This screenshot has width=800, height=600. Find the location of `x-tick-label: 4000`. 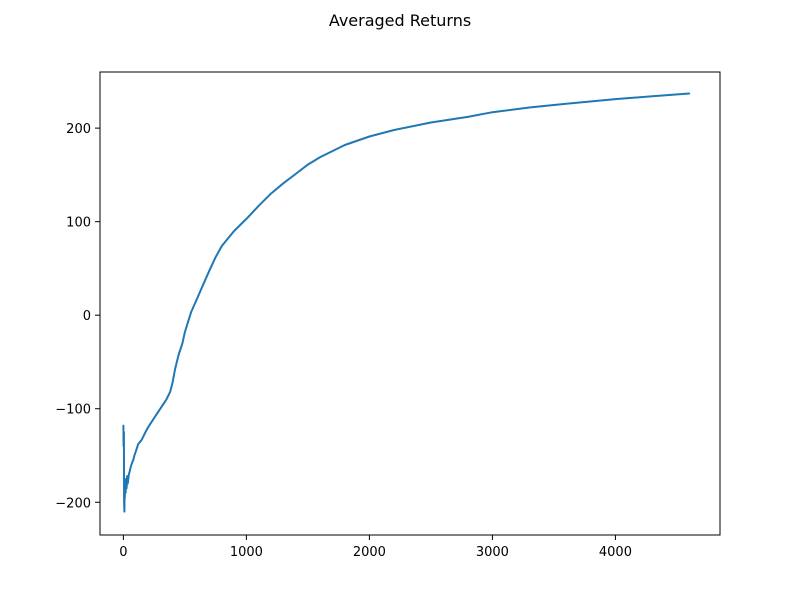

x-tick-label: 4000 is located at coordinates (615, 552).